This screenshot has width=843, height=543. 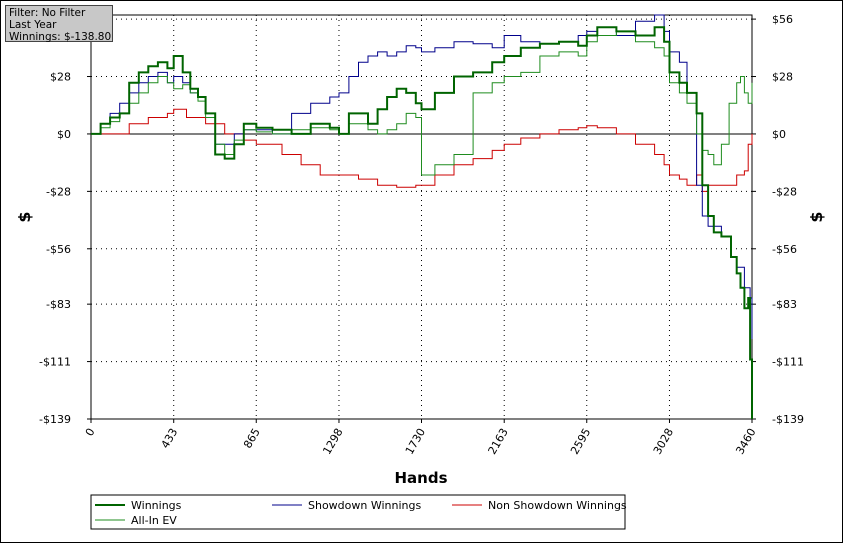 What do you see at coordinates (745, 441) in the screenshot?
I see `x-tick-label: 3460` at bounding box center [745, 441].